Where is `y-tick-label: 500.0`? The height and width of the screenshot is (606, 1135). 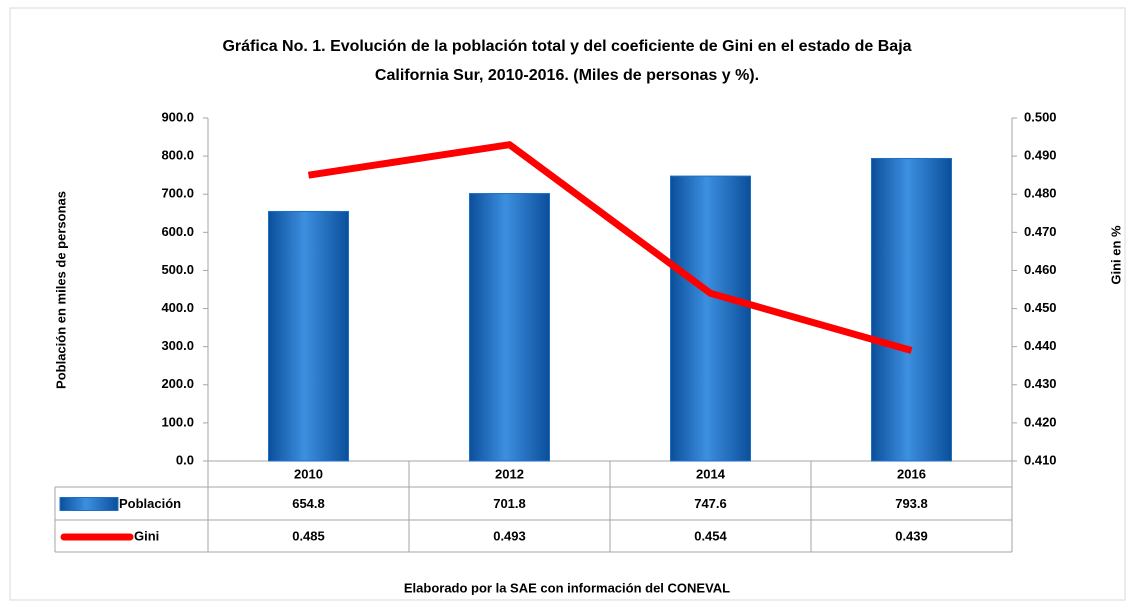 y-tick-label: 500.0 is located at coordinates (177, 269).